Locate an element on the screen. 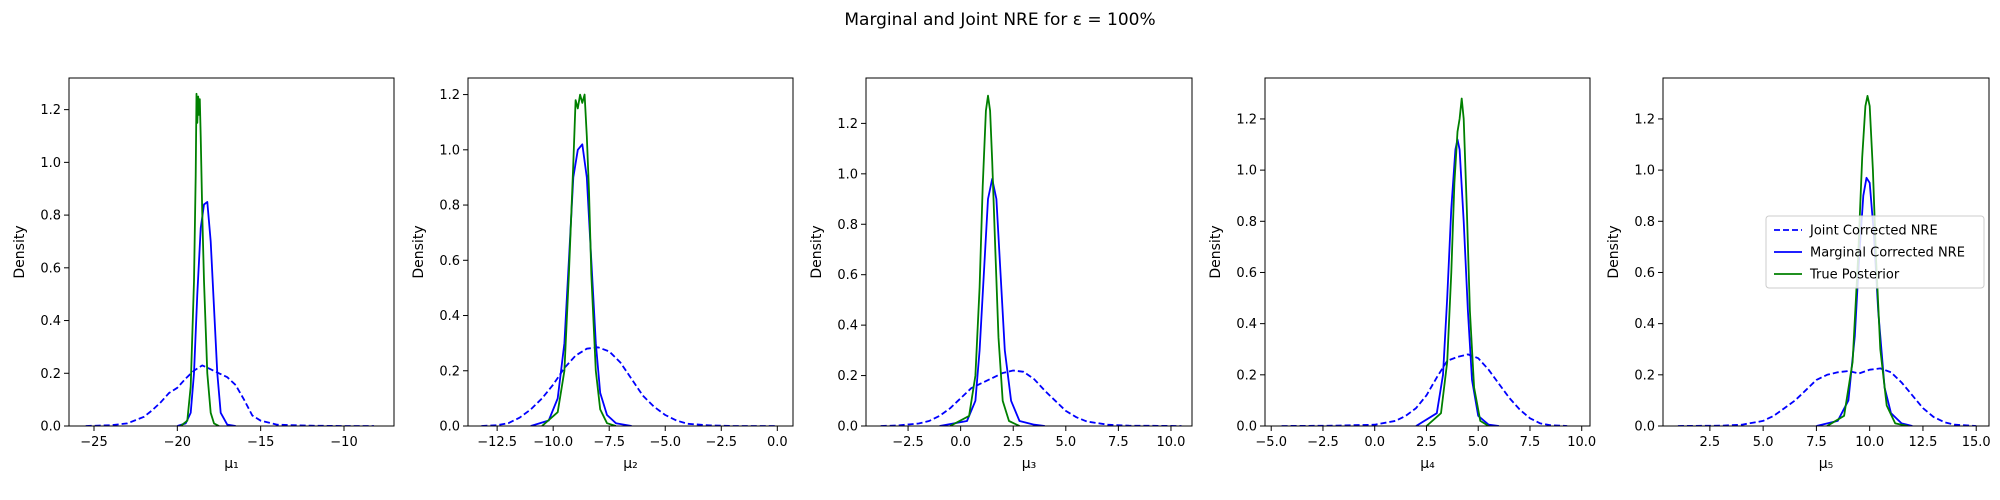 This screenshot has width=2000, height=500. legend-label: Marginal Corrected NRE is located at coordinates (1887, 253).